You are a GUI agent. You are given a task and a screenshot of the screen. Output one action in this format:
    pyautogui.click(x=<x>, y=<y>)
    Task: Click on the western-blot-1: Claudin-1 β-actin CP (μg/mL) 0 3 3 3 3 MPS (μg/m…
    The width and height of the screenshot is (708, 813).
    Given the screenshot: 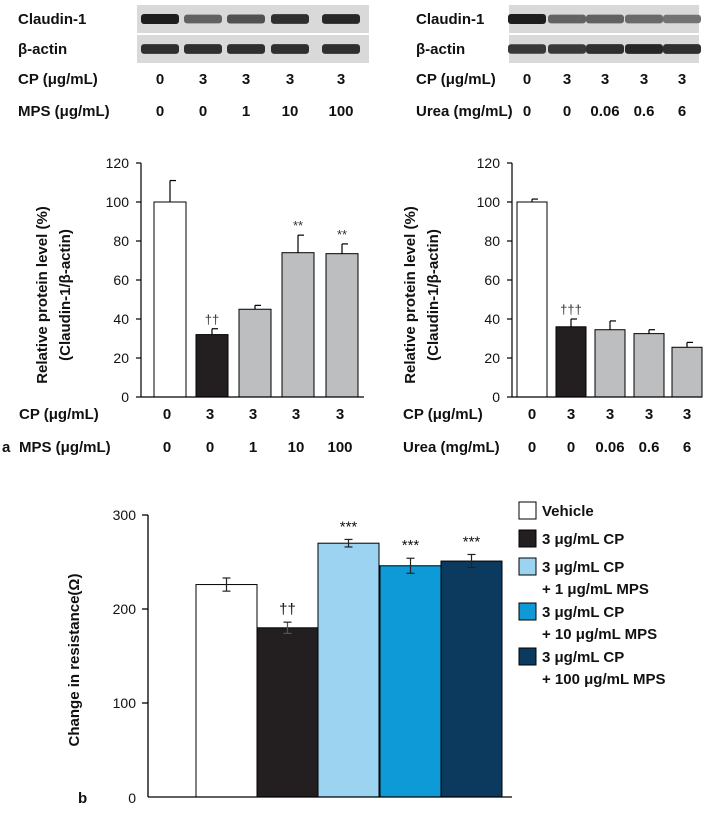 What is the action you would take?
    pyautogui.click(x=193, y=62)
    